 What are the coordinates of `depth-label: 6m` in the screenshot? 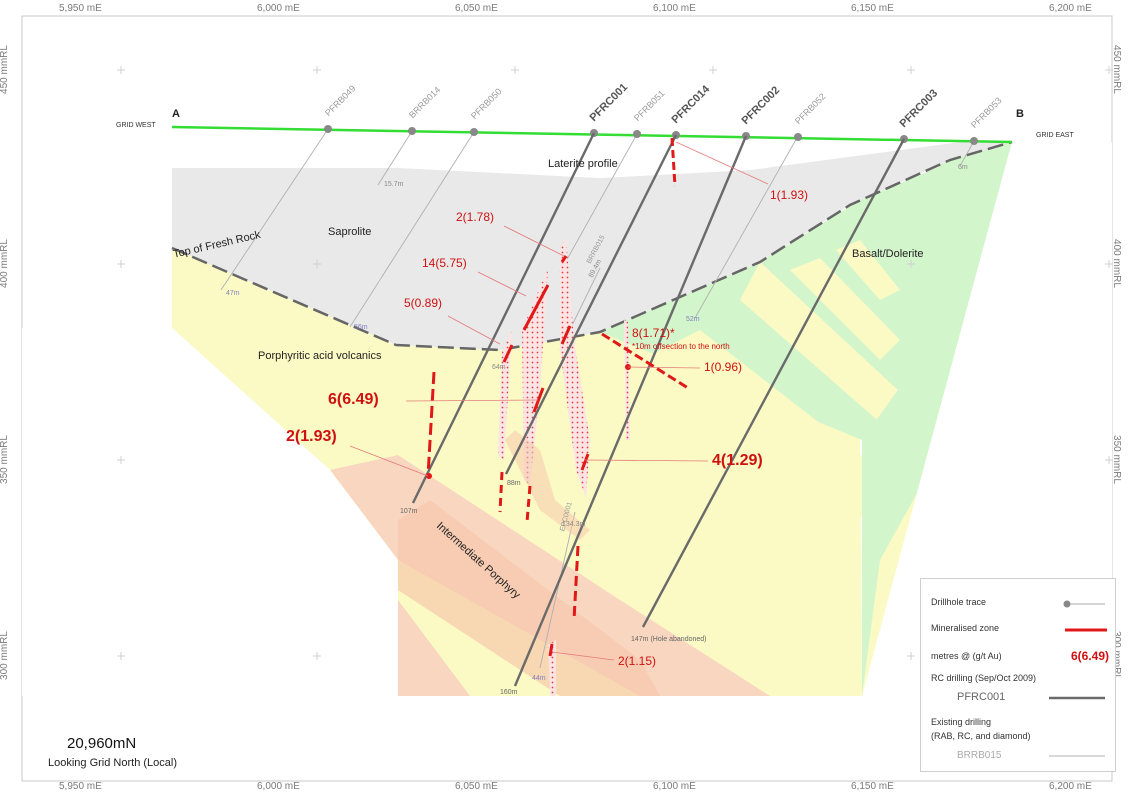 It's located at (963, 167).